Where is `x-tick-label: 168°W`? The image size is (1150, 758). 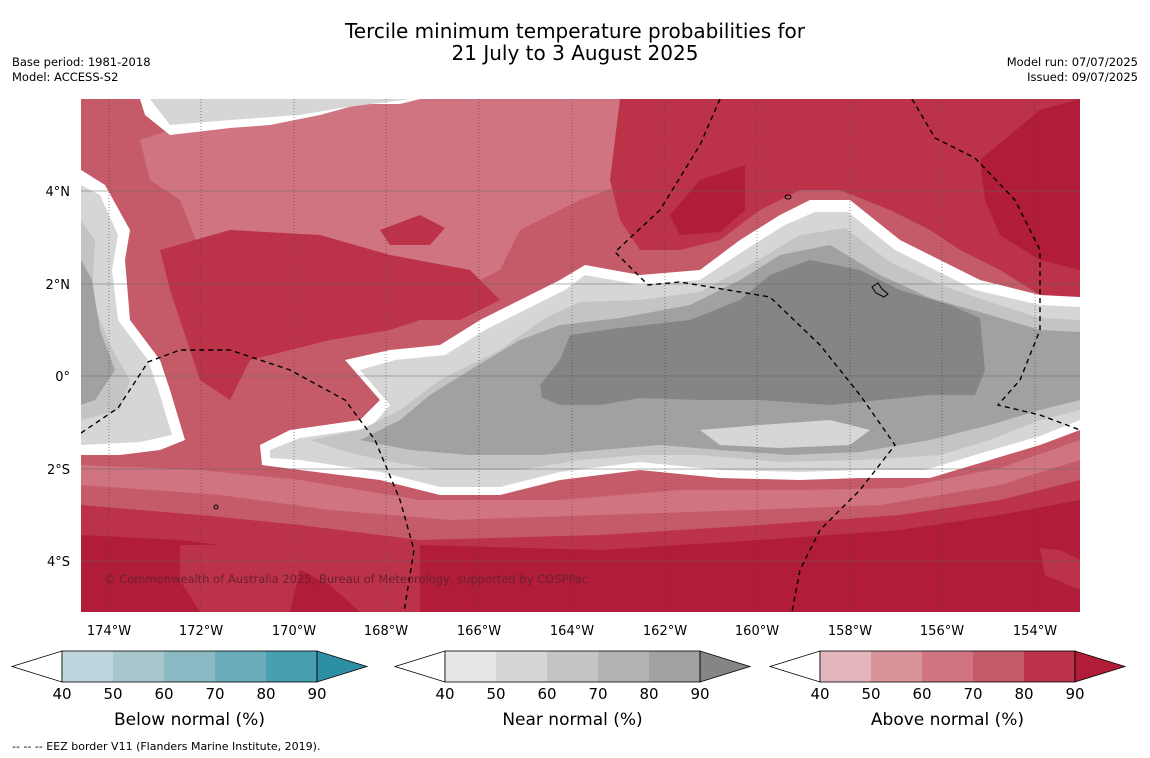
x-tick-label: 168°W is located at coordinates (386, 631).